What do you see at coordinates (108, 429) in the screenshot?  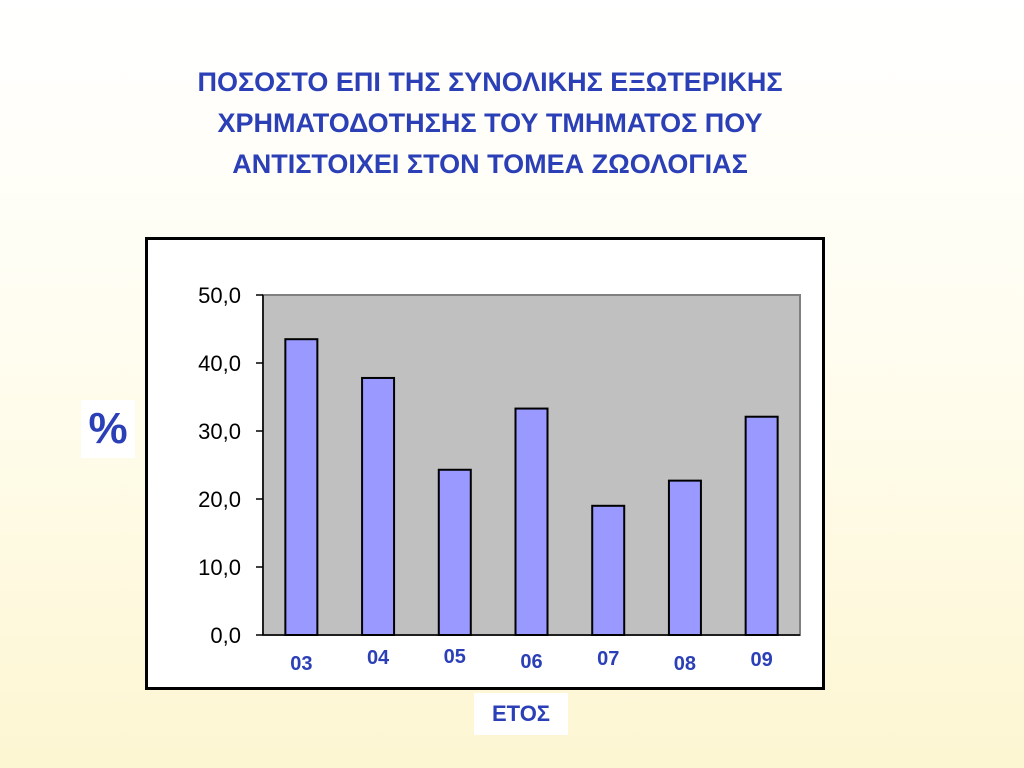 I see `y-axis-label: %` at bounding box center [108, 429].